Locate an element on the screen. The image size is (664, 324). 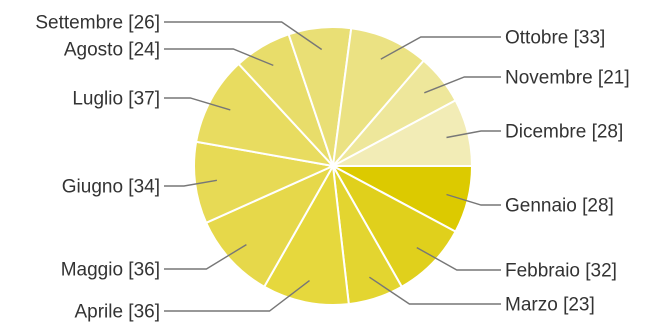
leader-line-gennaio is located at coordinates (473, 199).